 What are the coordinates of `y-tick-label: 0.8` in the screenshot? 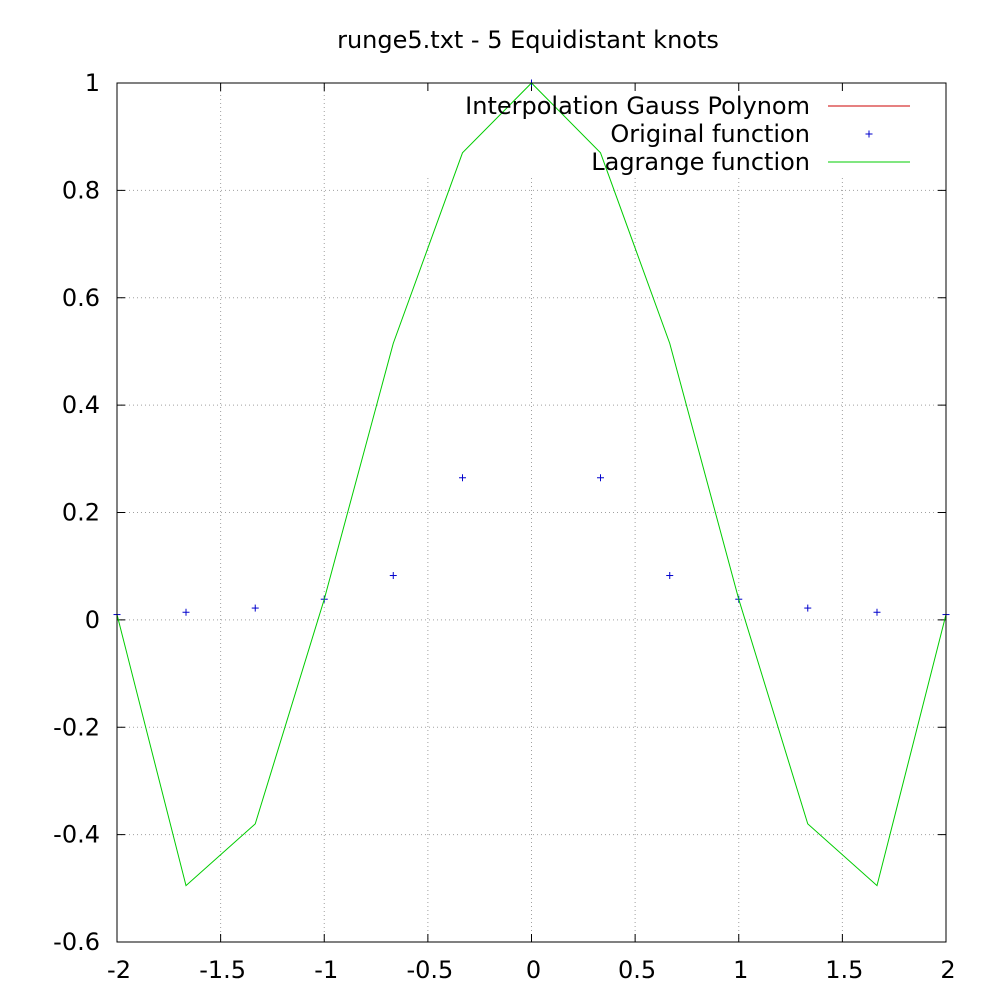 It's located at (81, 190).